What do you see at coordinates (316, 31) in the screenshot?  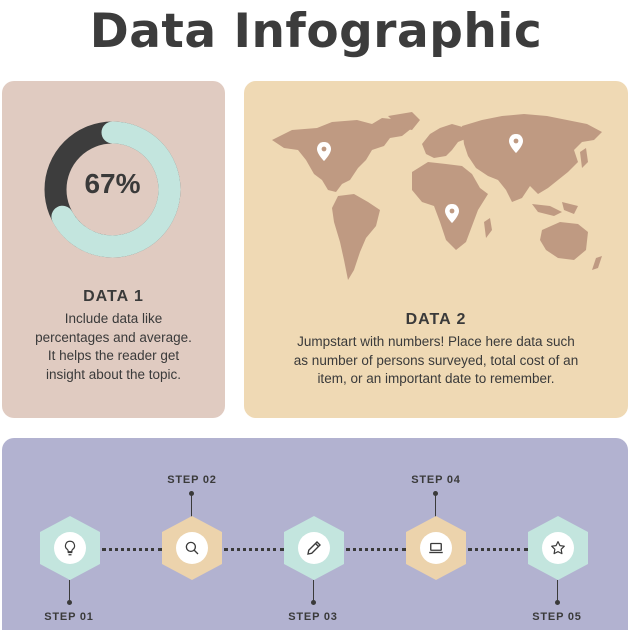 I see `page-title: Data Infographic` at bounding box center [316, 31].